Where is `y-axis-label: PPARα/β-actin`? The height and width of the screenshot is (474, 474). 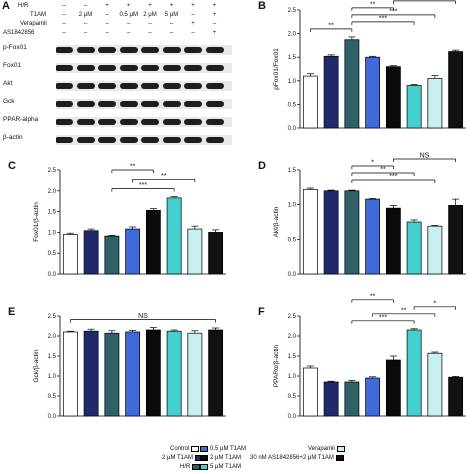 y-axis-label: PPARα/β-actin is located at coordinates (276, 365).